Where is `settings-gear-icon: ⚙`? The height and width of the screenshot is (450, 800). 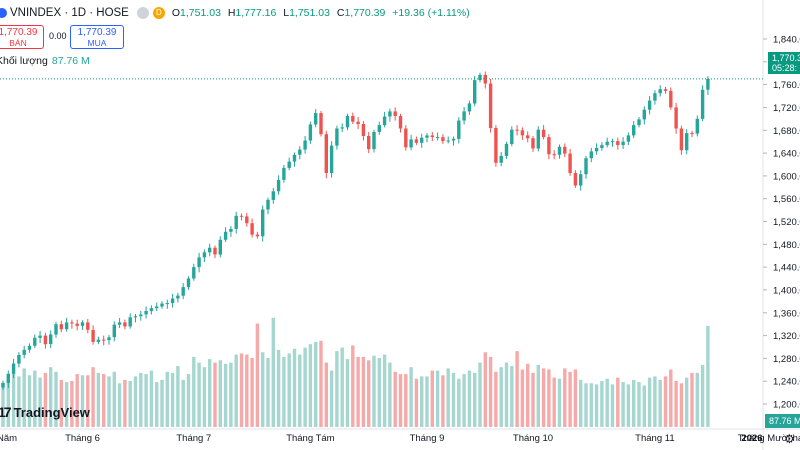
settings-gear-icon: ⚙ is located at coordinates (789, 439).